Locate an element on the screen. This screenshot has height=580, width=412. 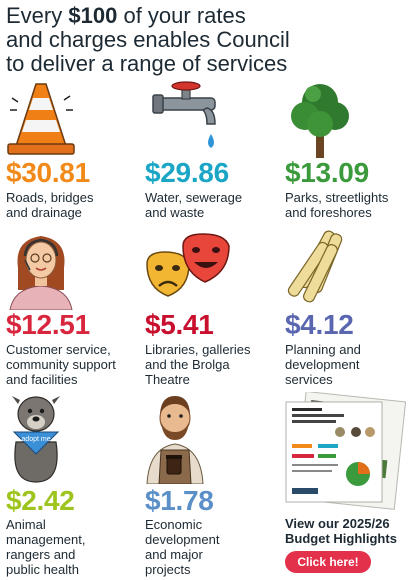
headline-line-1: Every $100 of your rates is located at coordinates (126, 15).